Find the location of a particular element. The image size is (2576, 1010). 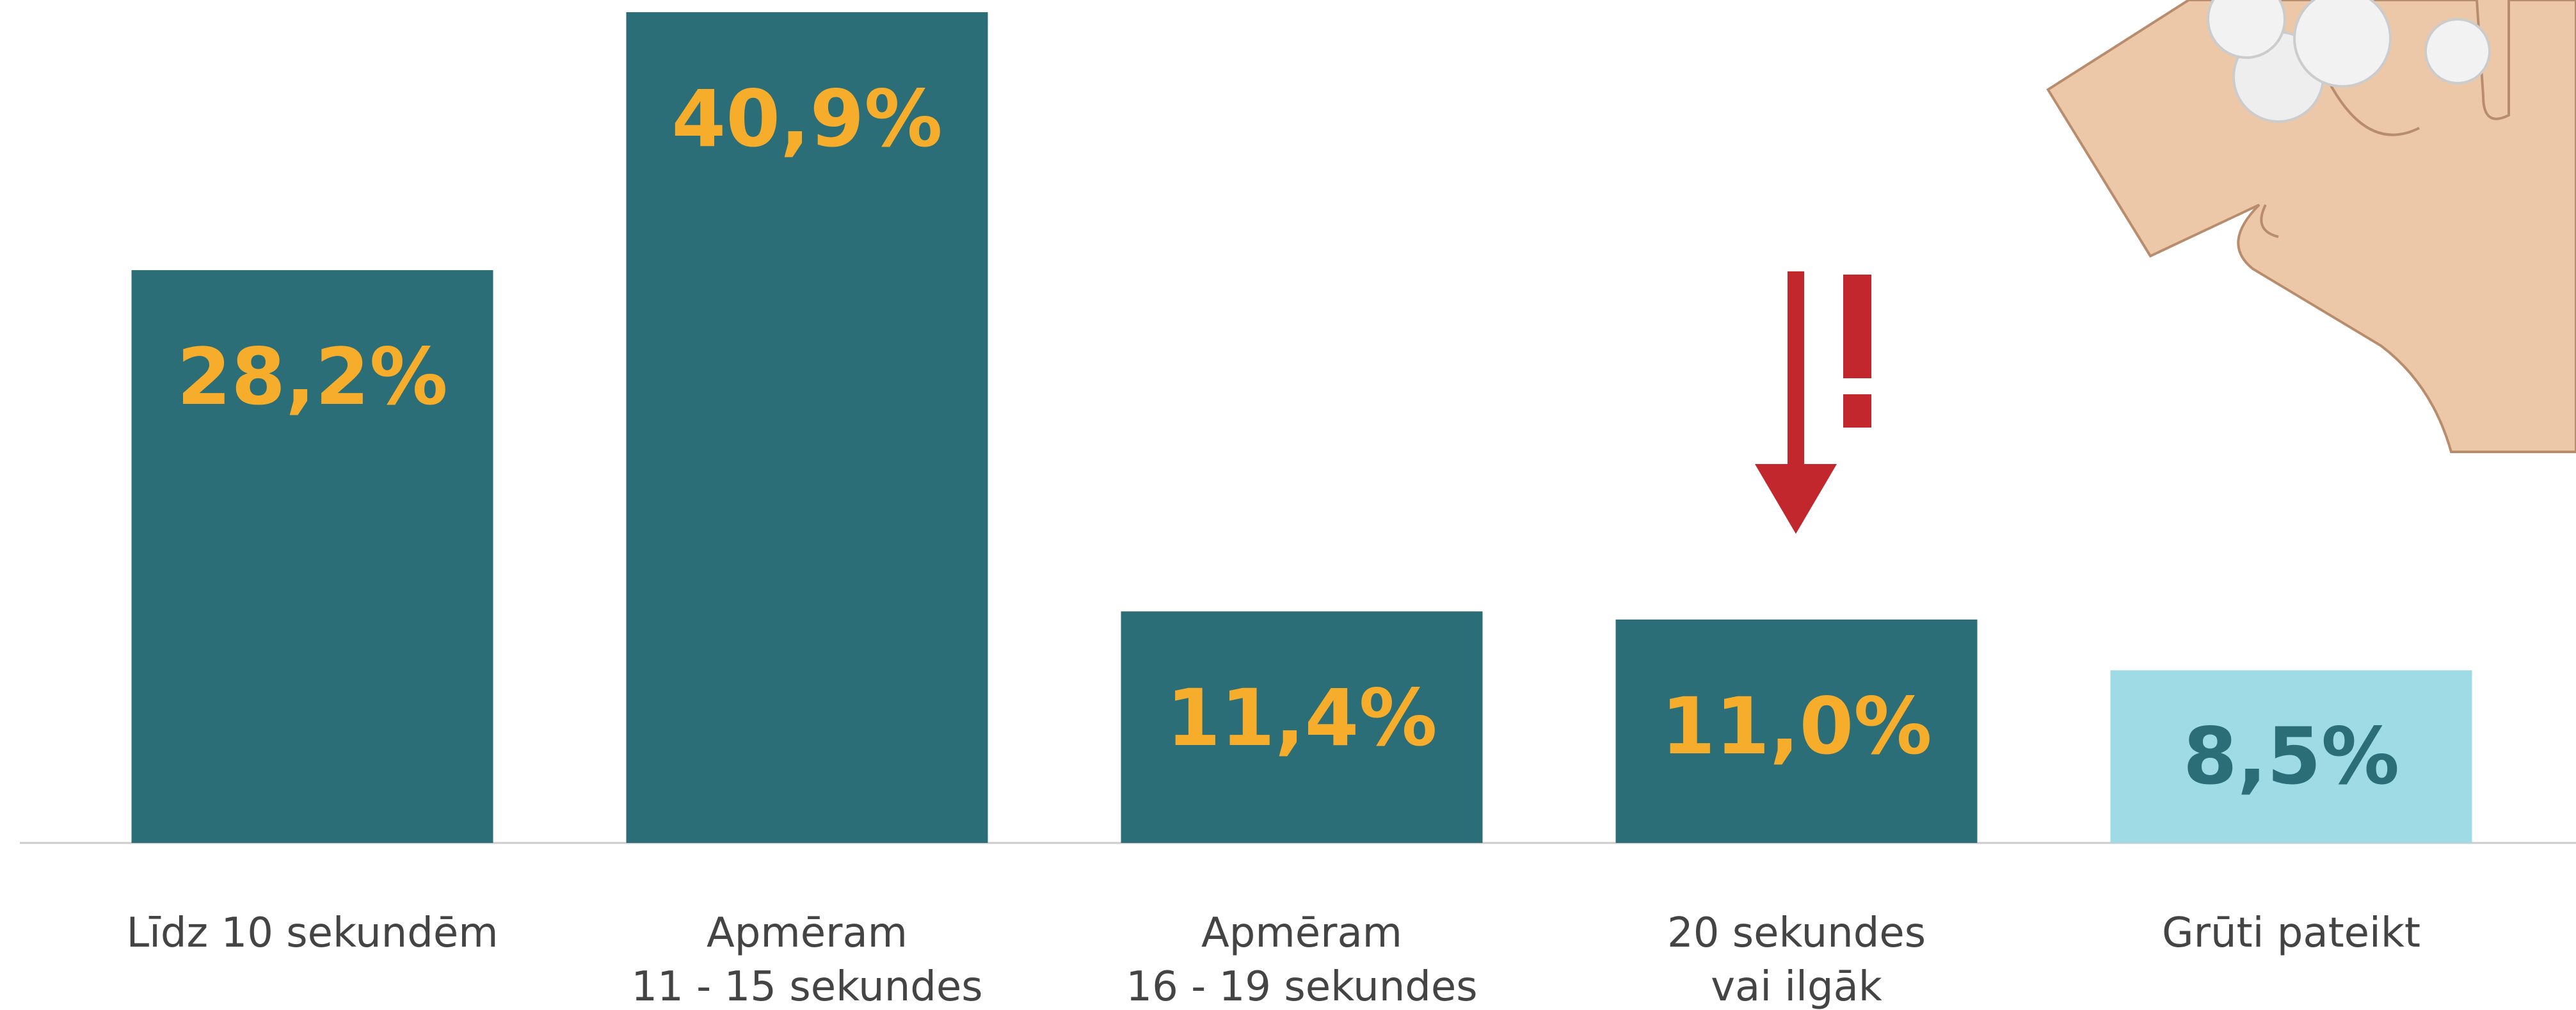

value-label: 11,0% is located at coordinates (1796, 726).